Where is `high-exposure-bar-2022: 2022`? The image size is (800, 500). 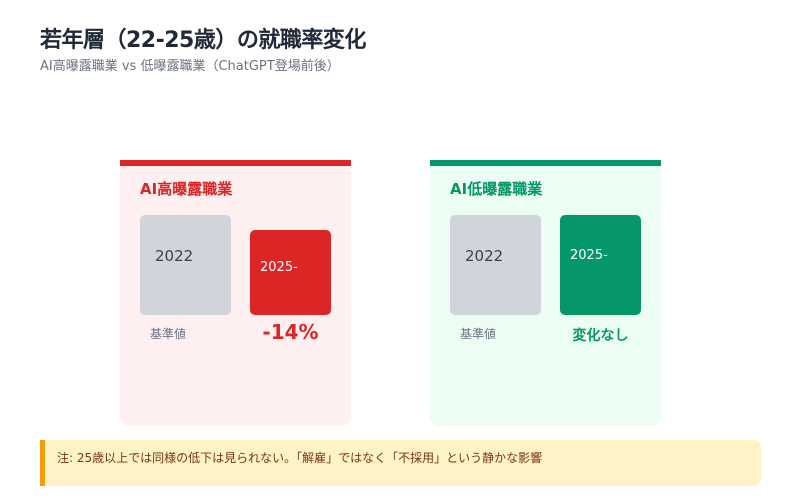
high-exposure-bar-2022: 2022 is located at coordinates (185, 265).